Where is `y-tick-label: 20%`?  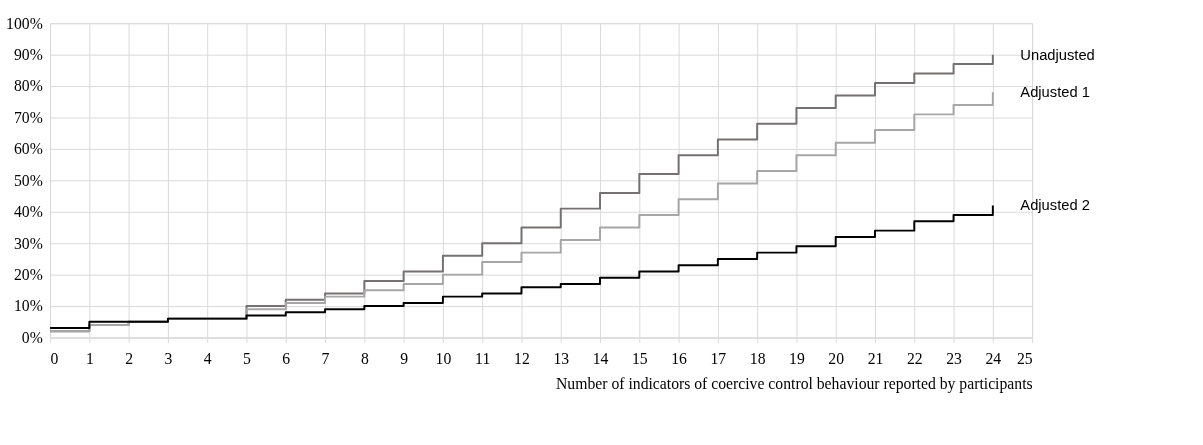
y-tick-label: 20% is located at coordinates (28, 275).